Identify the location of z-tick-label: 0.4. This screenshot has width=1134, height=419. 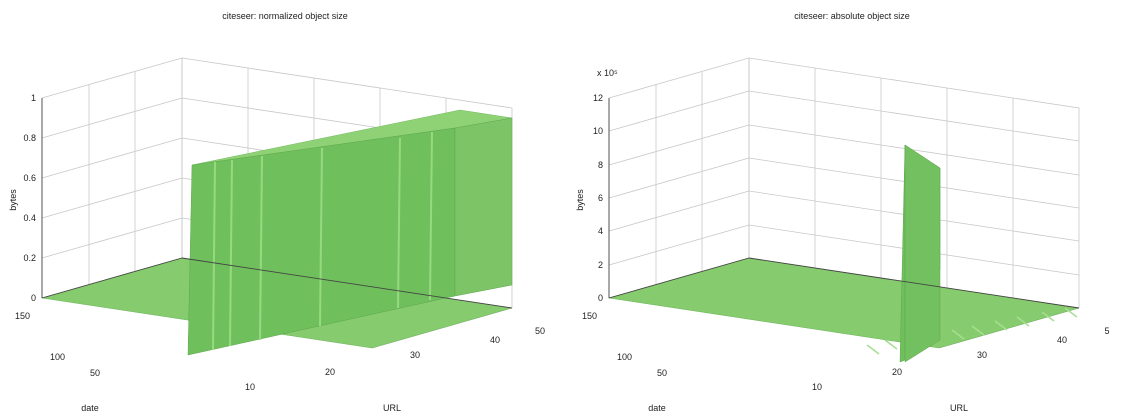
(29, 218).